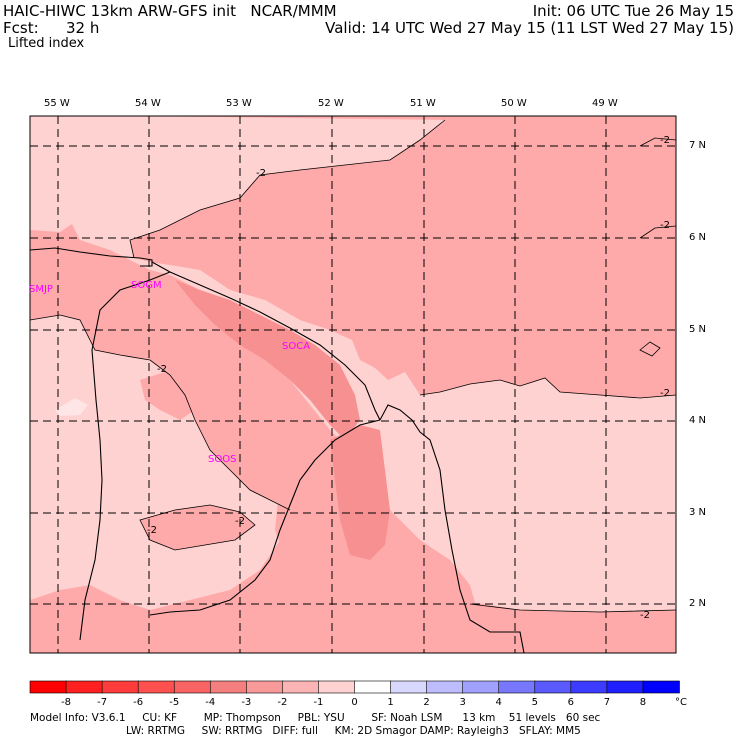 The height and width of the screenshot is (740, 740). I want to click on colorbar-unit: °C, so click(681, 702).